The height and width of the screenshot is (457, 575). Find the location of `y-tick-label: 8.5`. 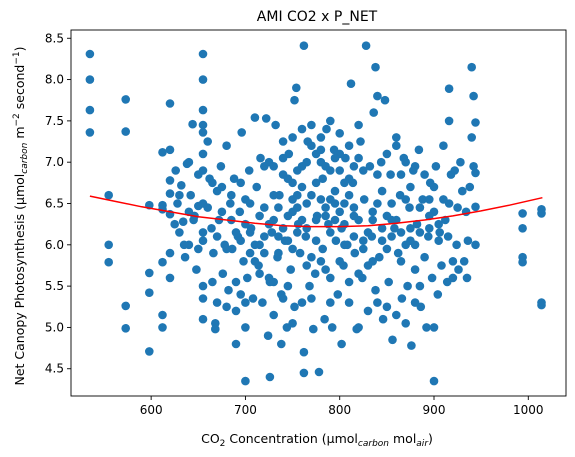

y-tick-label: 8.5 is located at coordinates (54, 38).